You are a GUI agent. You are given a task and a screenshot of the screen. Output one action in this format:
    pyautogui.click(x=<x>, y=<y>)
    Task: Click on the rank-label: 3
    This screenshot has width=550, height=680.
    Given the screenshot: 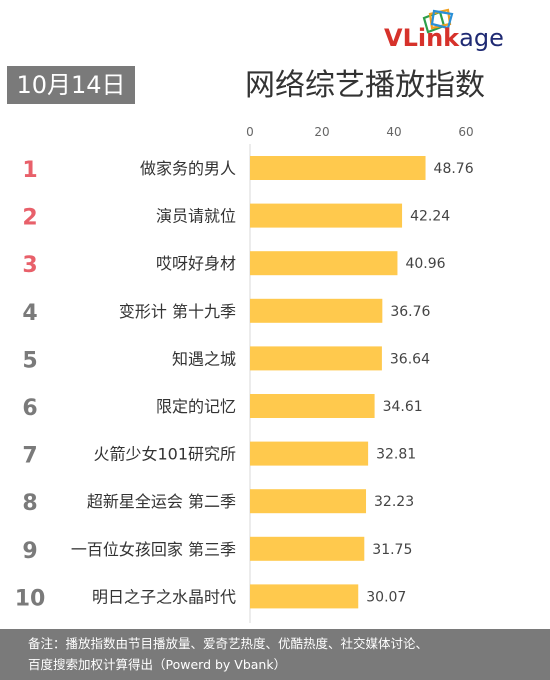 What is the action you would take?
    pyautogui.click(x=29, y=265)
    